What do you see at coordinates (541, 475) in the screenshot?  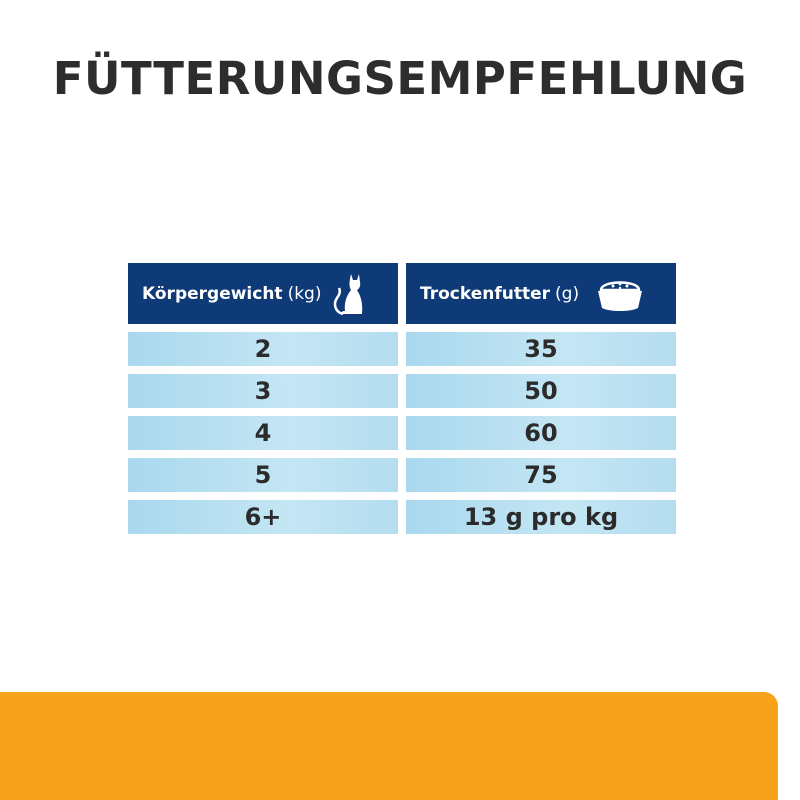 I see `food-cell: 75` at bounding box center [541, 475].